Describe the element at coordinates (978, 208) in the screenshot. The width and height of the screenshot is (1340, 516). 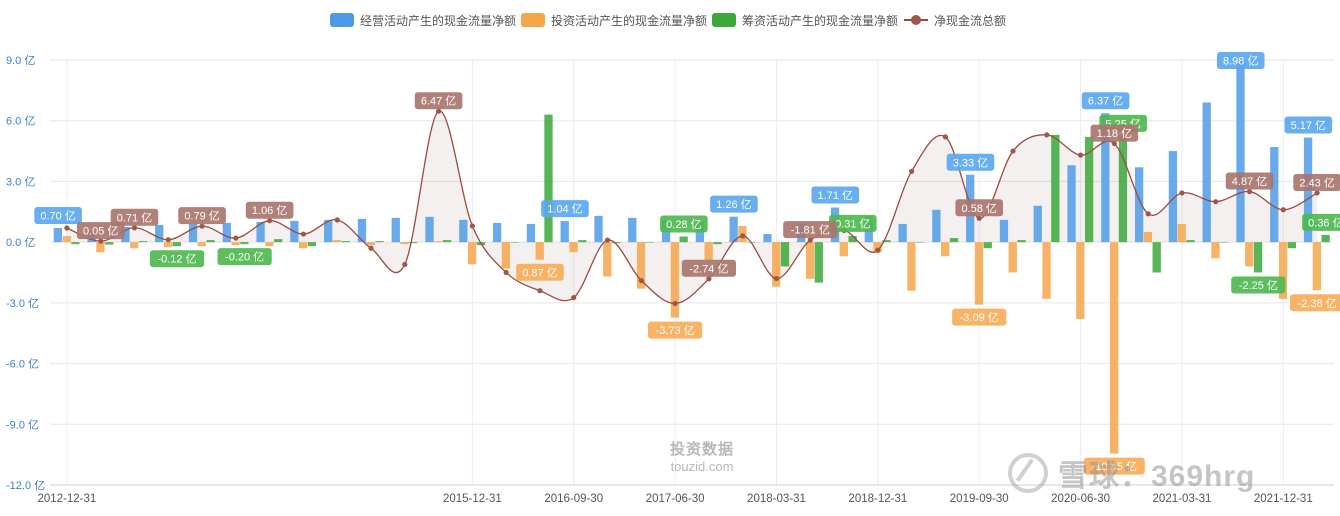
I see `data-label-text: 0.58 亿` at that location.